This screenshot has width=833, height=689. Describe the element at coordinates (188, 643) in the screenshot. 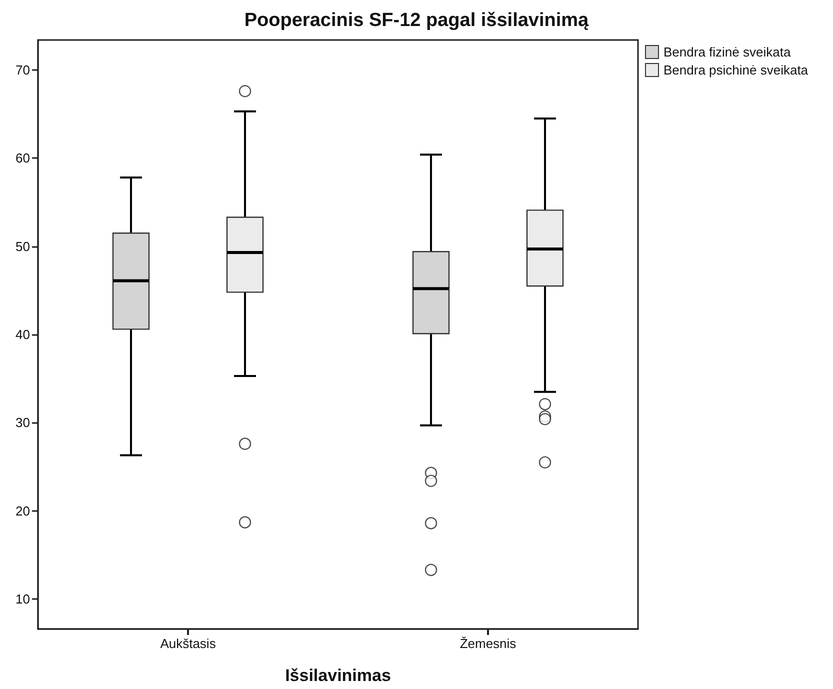

I see `x-tick-label: Aukštasis` at that location.